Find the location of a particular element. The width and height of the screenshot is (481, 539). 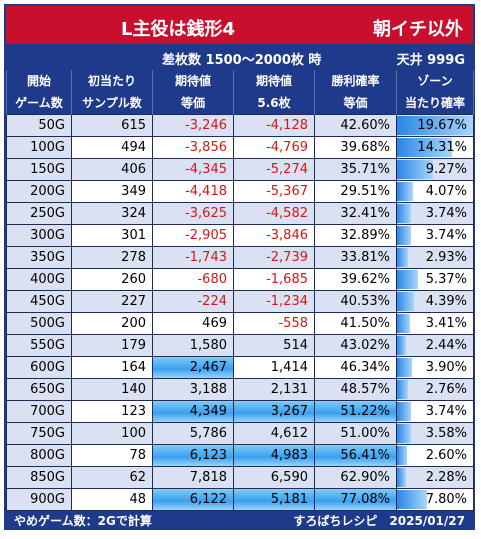

cell-start-games: 450G is located at coordinates (39, 301).